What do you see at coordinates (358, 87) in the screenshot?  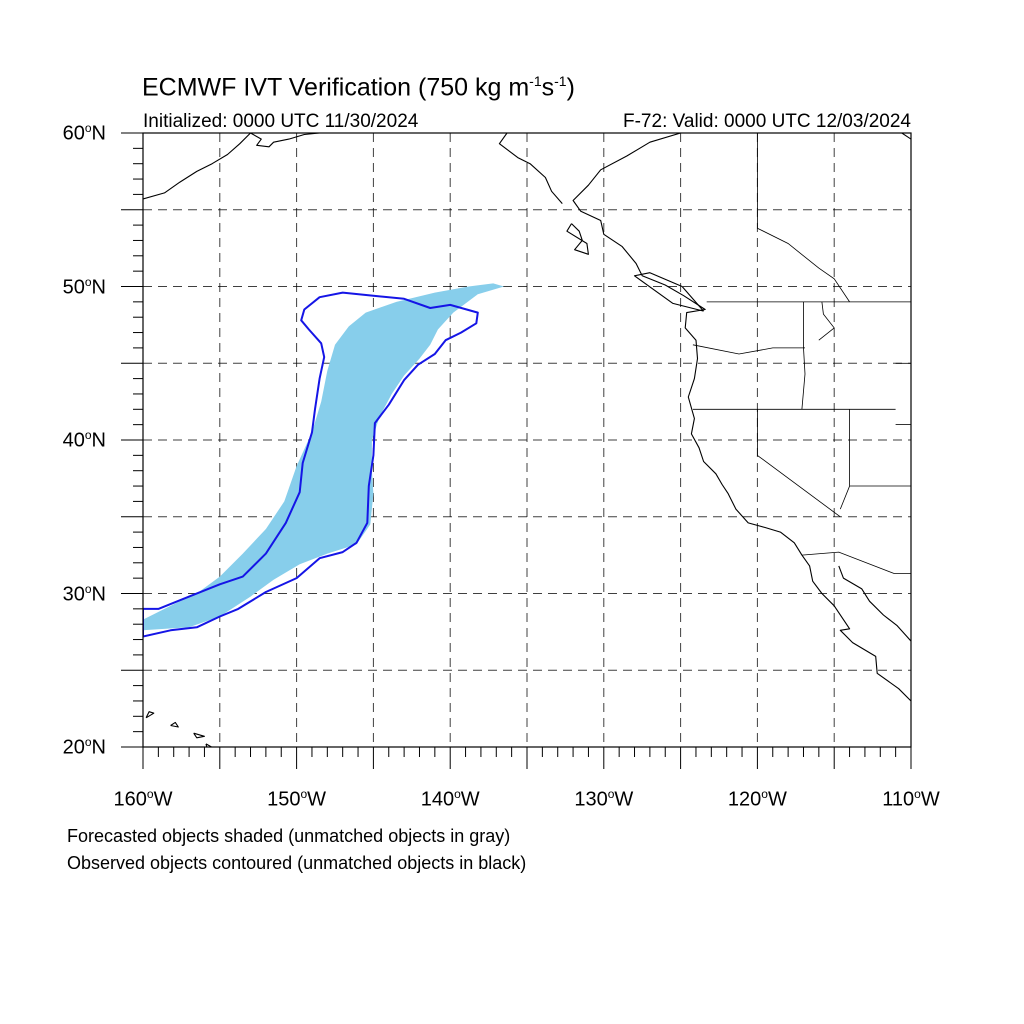 I see `page-title: ECMWF IVT Verification (750 kg m-1s-1)` at bounding box center [358, 87].